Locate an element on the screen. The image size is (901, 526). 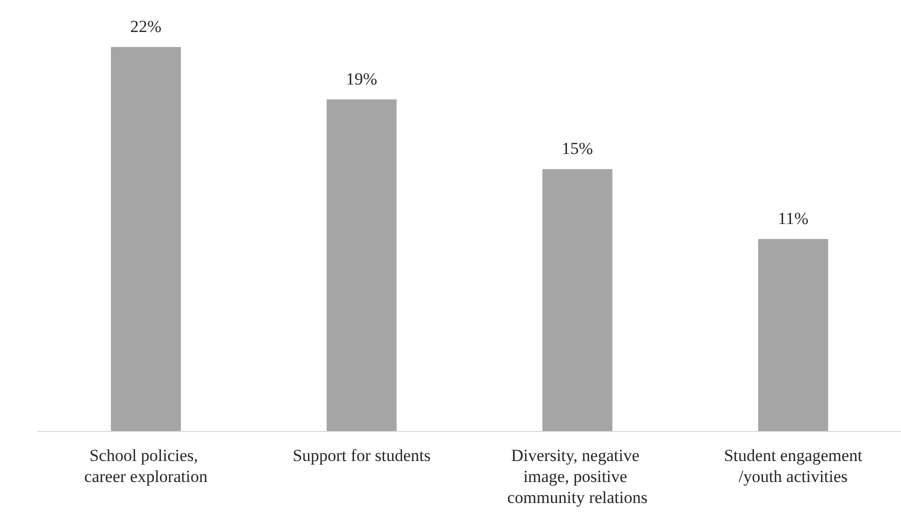
data-label: 22% is located at coordinates (146, 26).